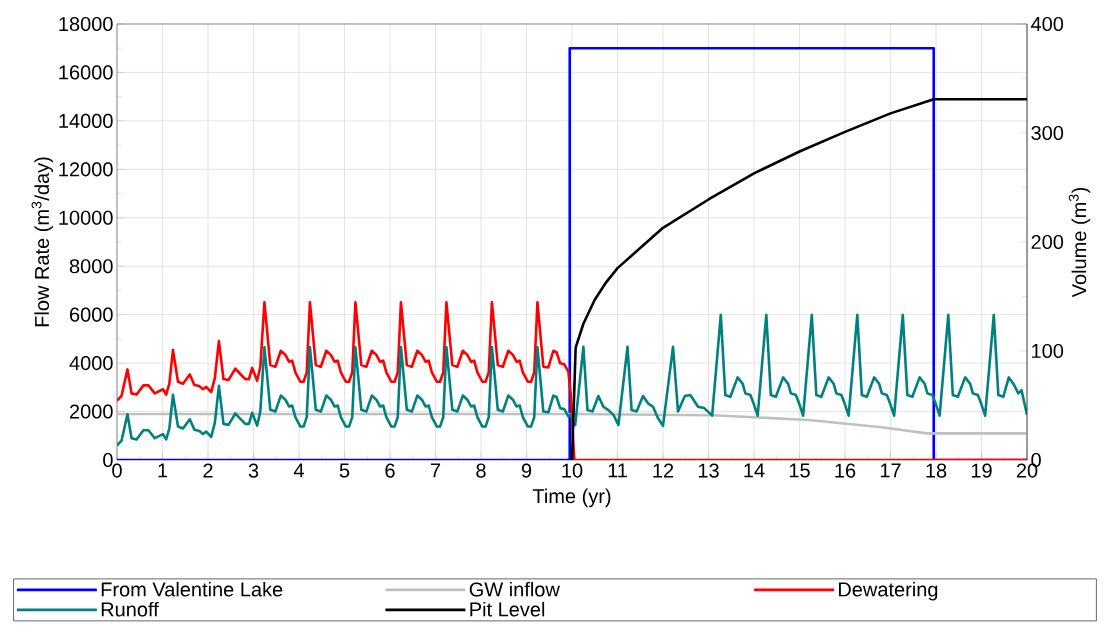 This screenshot has height=636, width=1110. Describe the element at coordinates (845, 470) in the screenshot. I see `x-tick-label: 16` at that location.